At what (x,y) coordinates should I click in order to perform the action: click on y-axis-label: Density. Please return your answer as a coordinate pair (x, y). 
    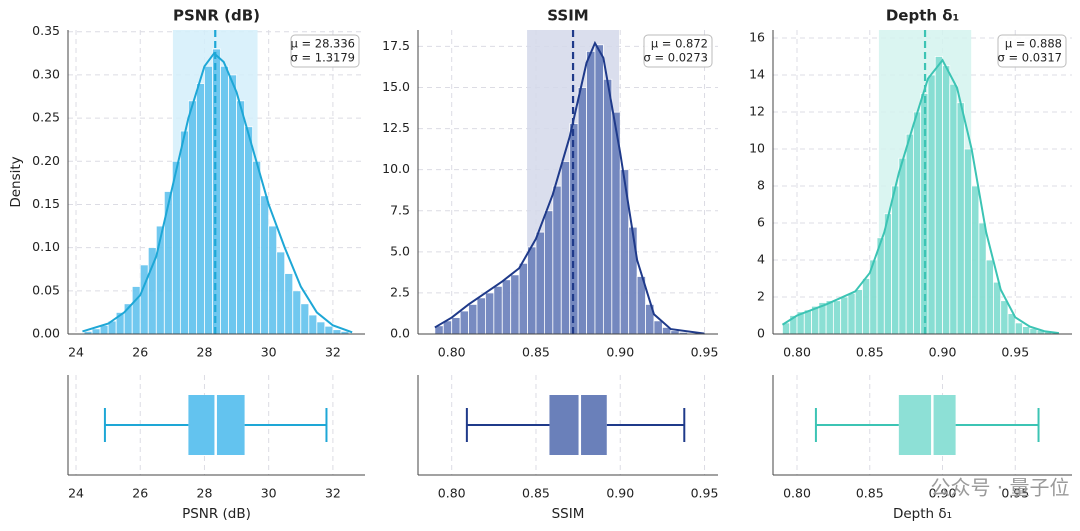
    Looking at the image, I should click on (16, 181).